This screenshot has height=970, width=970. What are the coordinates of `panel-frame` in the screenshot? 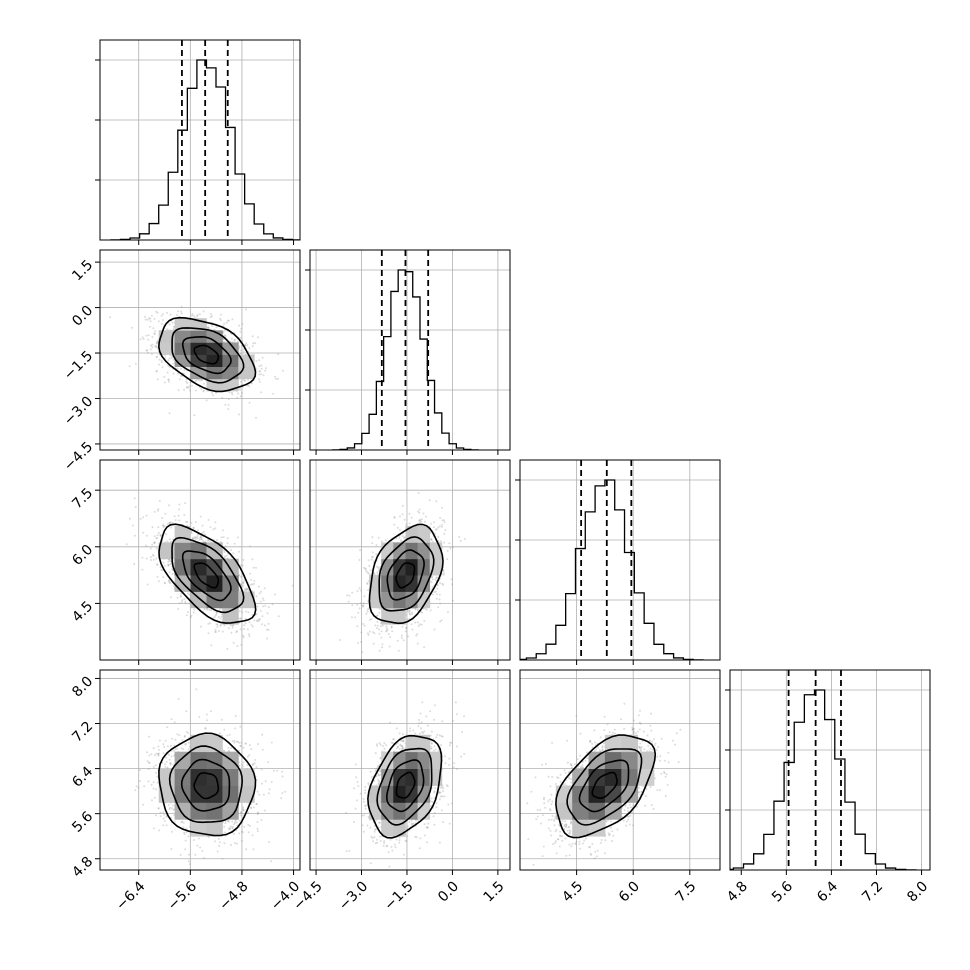 It's located at (410, 560).